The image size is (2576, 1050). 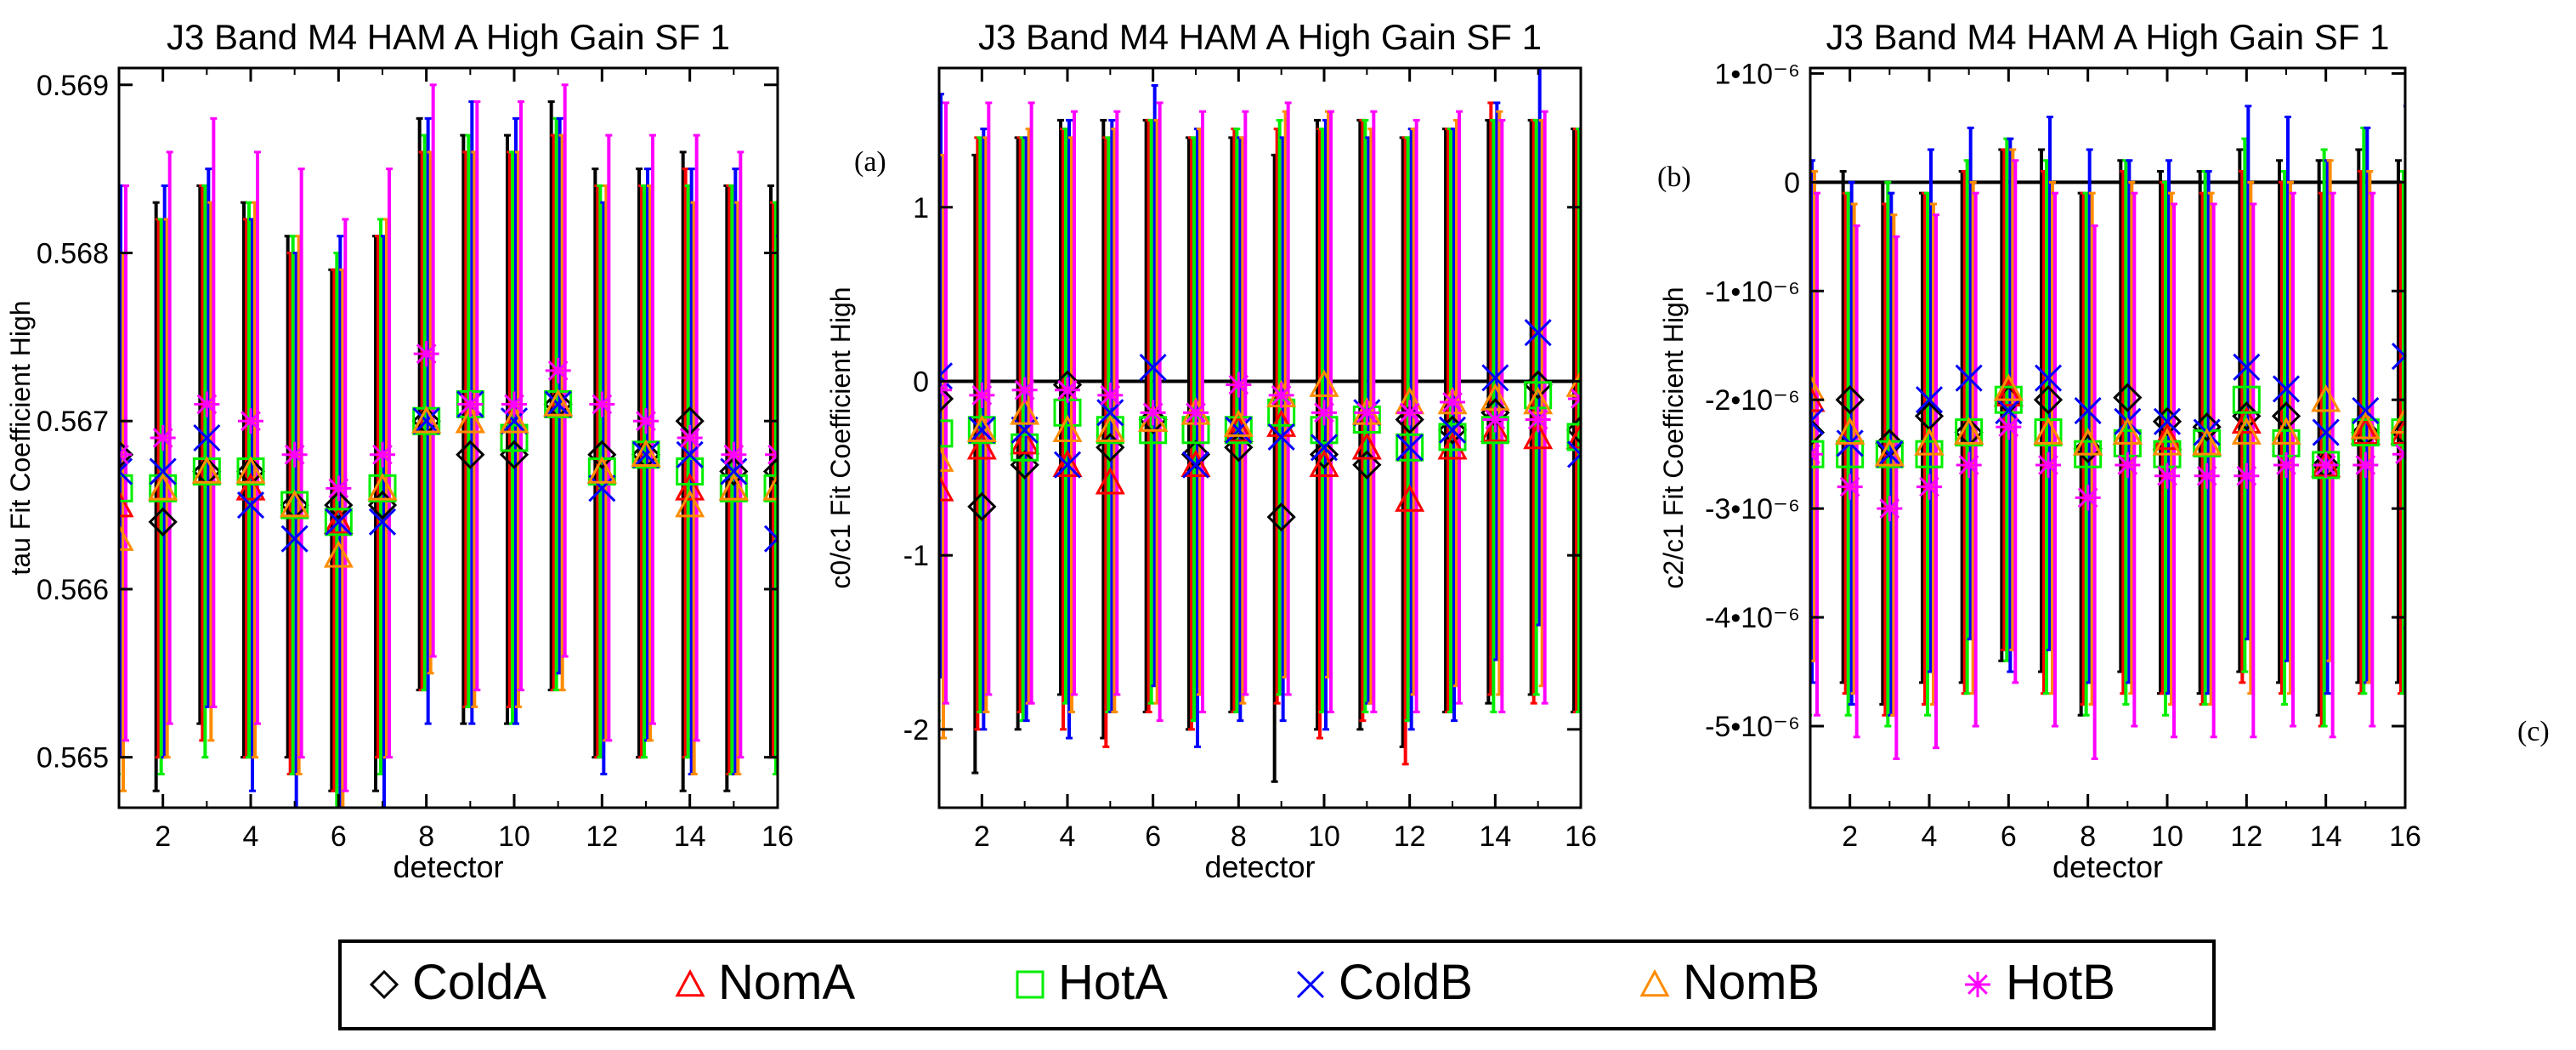 I want to click on legend-marker-colda, so click(x=384, y=985).